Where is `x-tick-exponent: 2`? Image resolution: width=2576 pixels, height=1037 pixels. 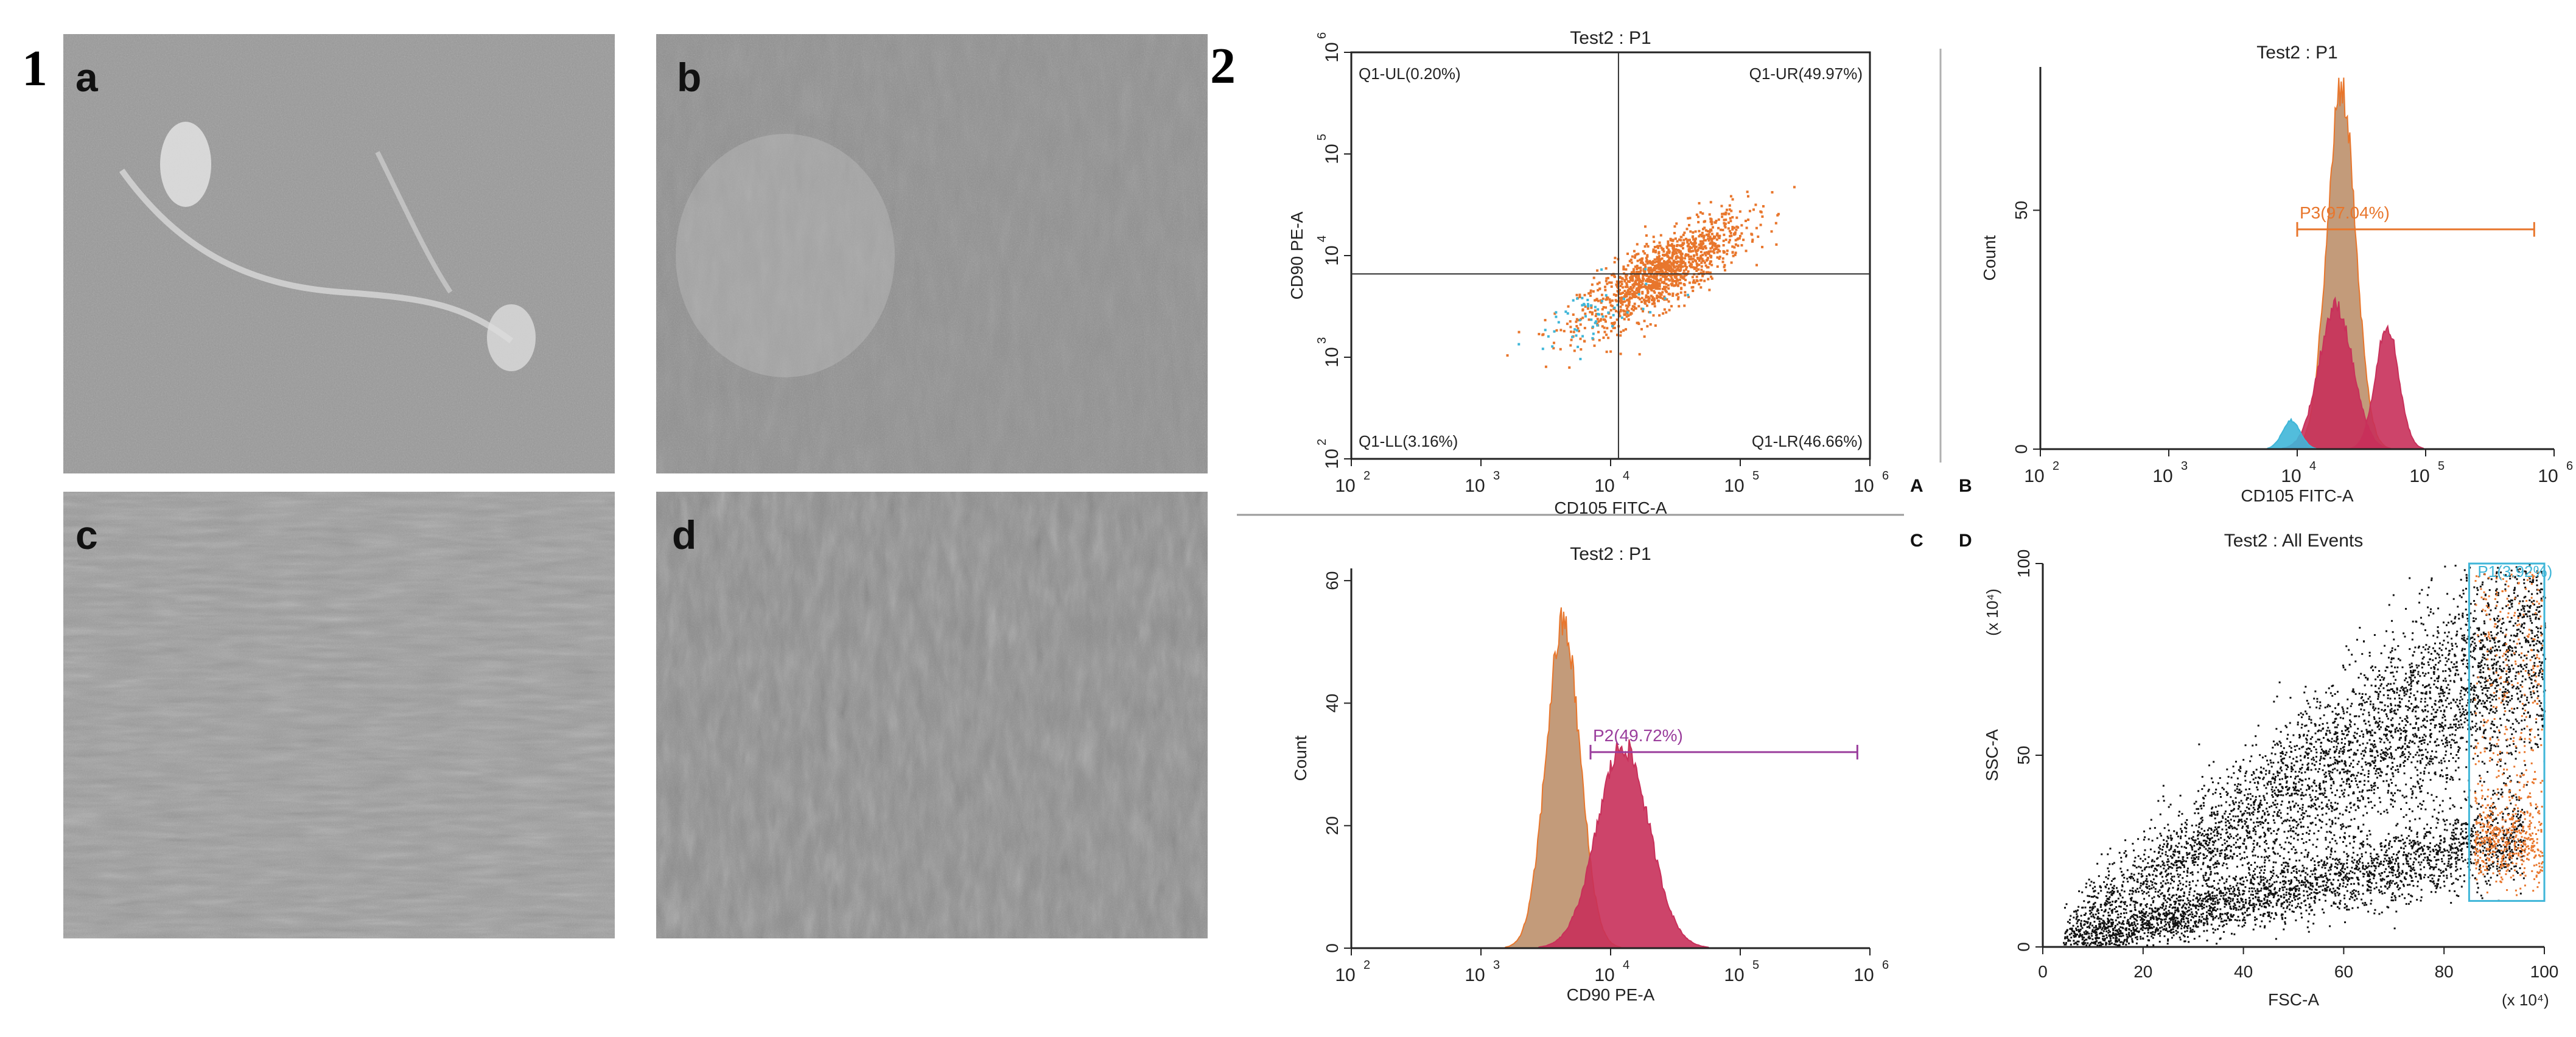 x-tick-exponent: 2 is located at coordinates (2056, 466).